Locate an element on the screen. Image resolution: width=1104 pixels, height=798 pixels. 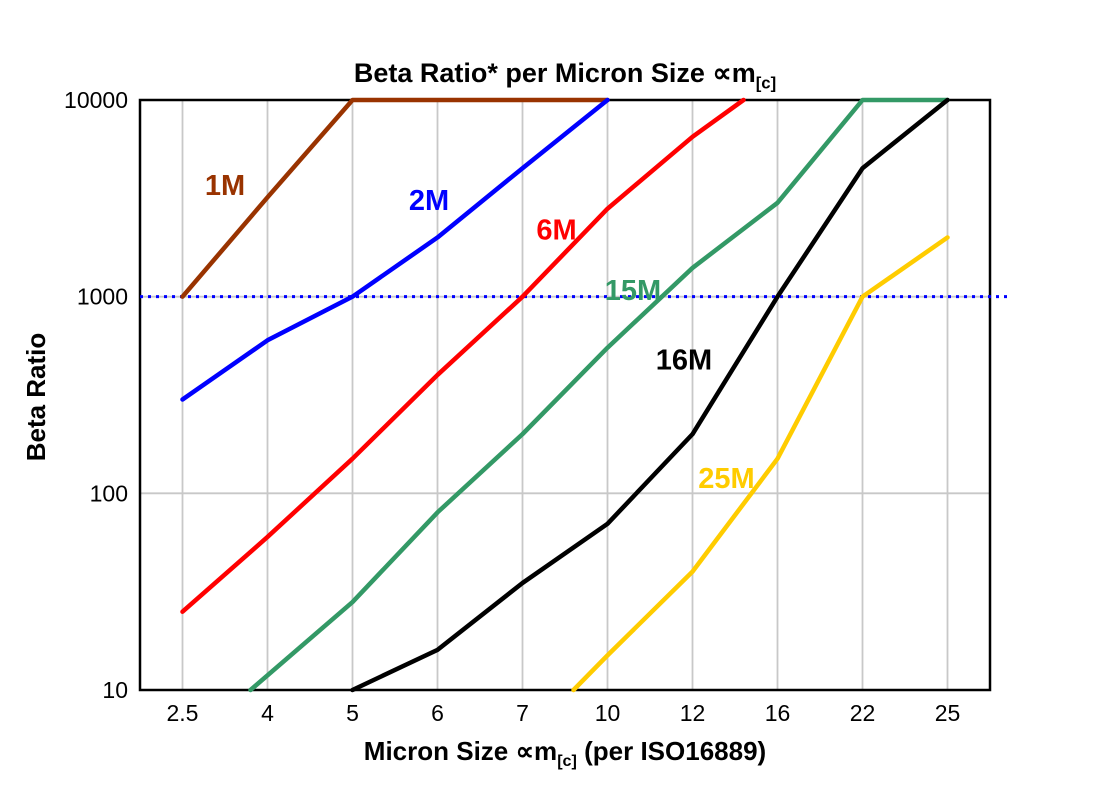
y-tick-label: 1000 is located at coordinates (102, 297).